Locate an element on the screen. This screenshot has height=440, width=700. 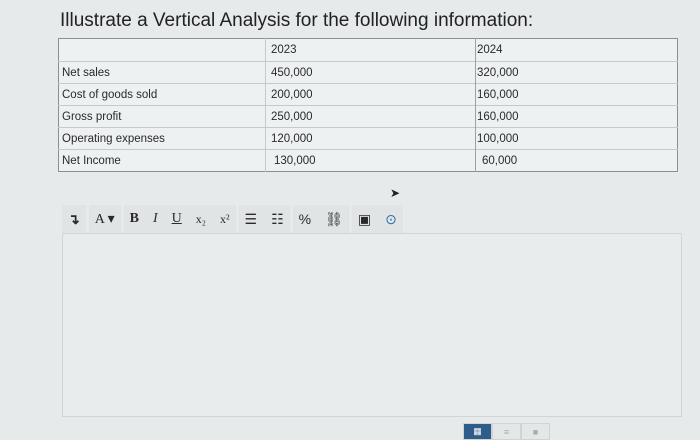
table-row: Net Income 130,000 60,000 is located at coordinates (368, 160).